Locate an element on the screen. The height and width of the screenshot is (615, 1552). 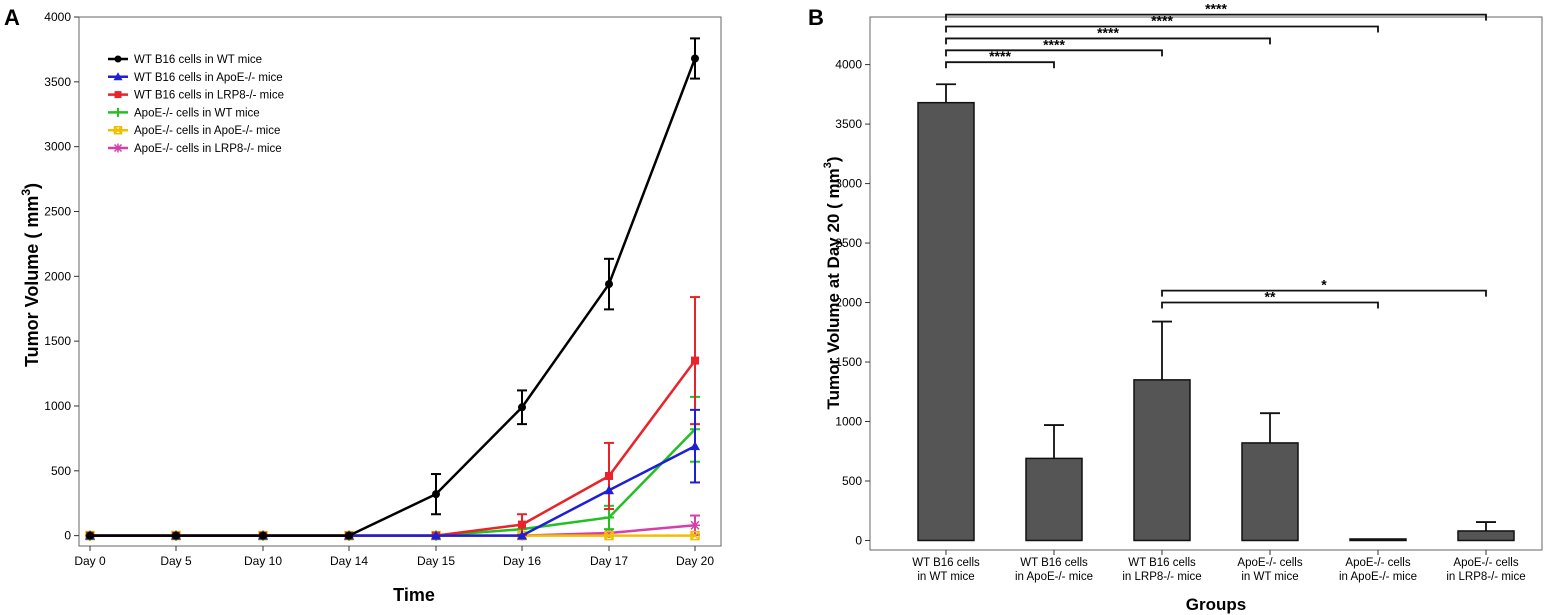
legend-label: ApoE-/- cells in WT mice is located at coordinates (197, 113).